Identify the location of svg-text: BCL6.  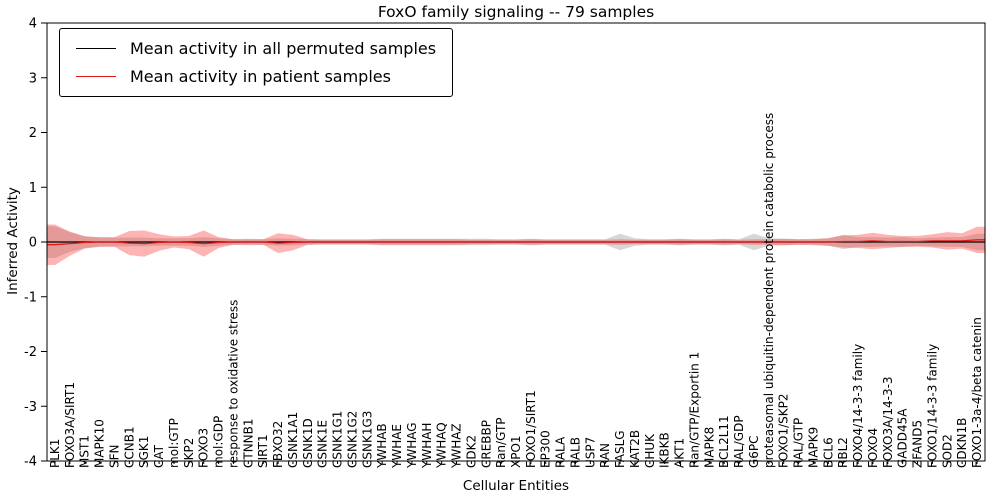
(828, 452).